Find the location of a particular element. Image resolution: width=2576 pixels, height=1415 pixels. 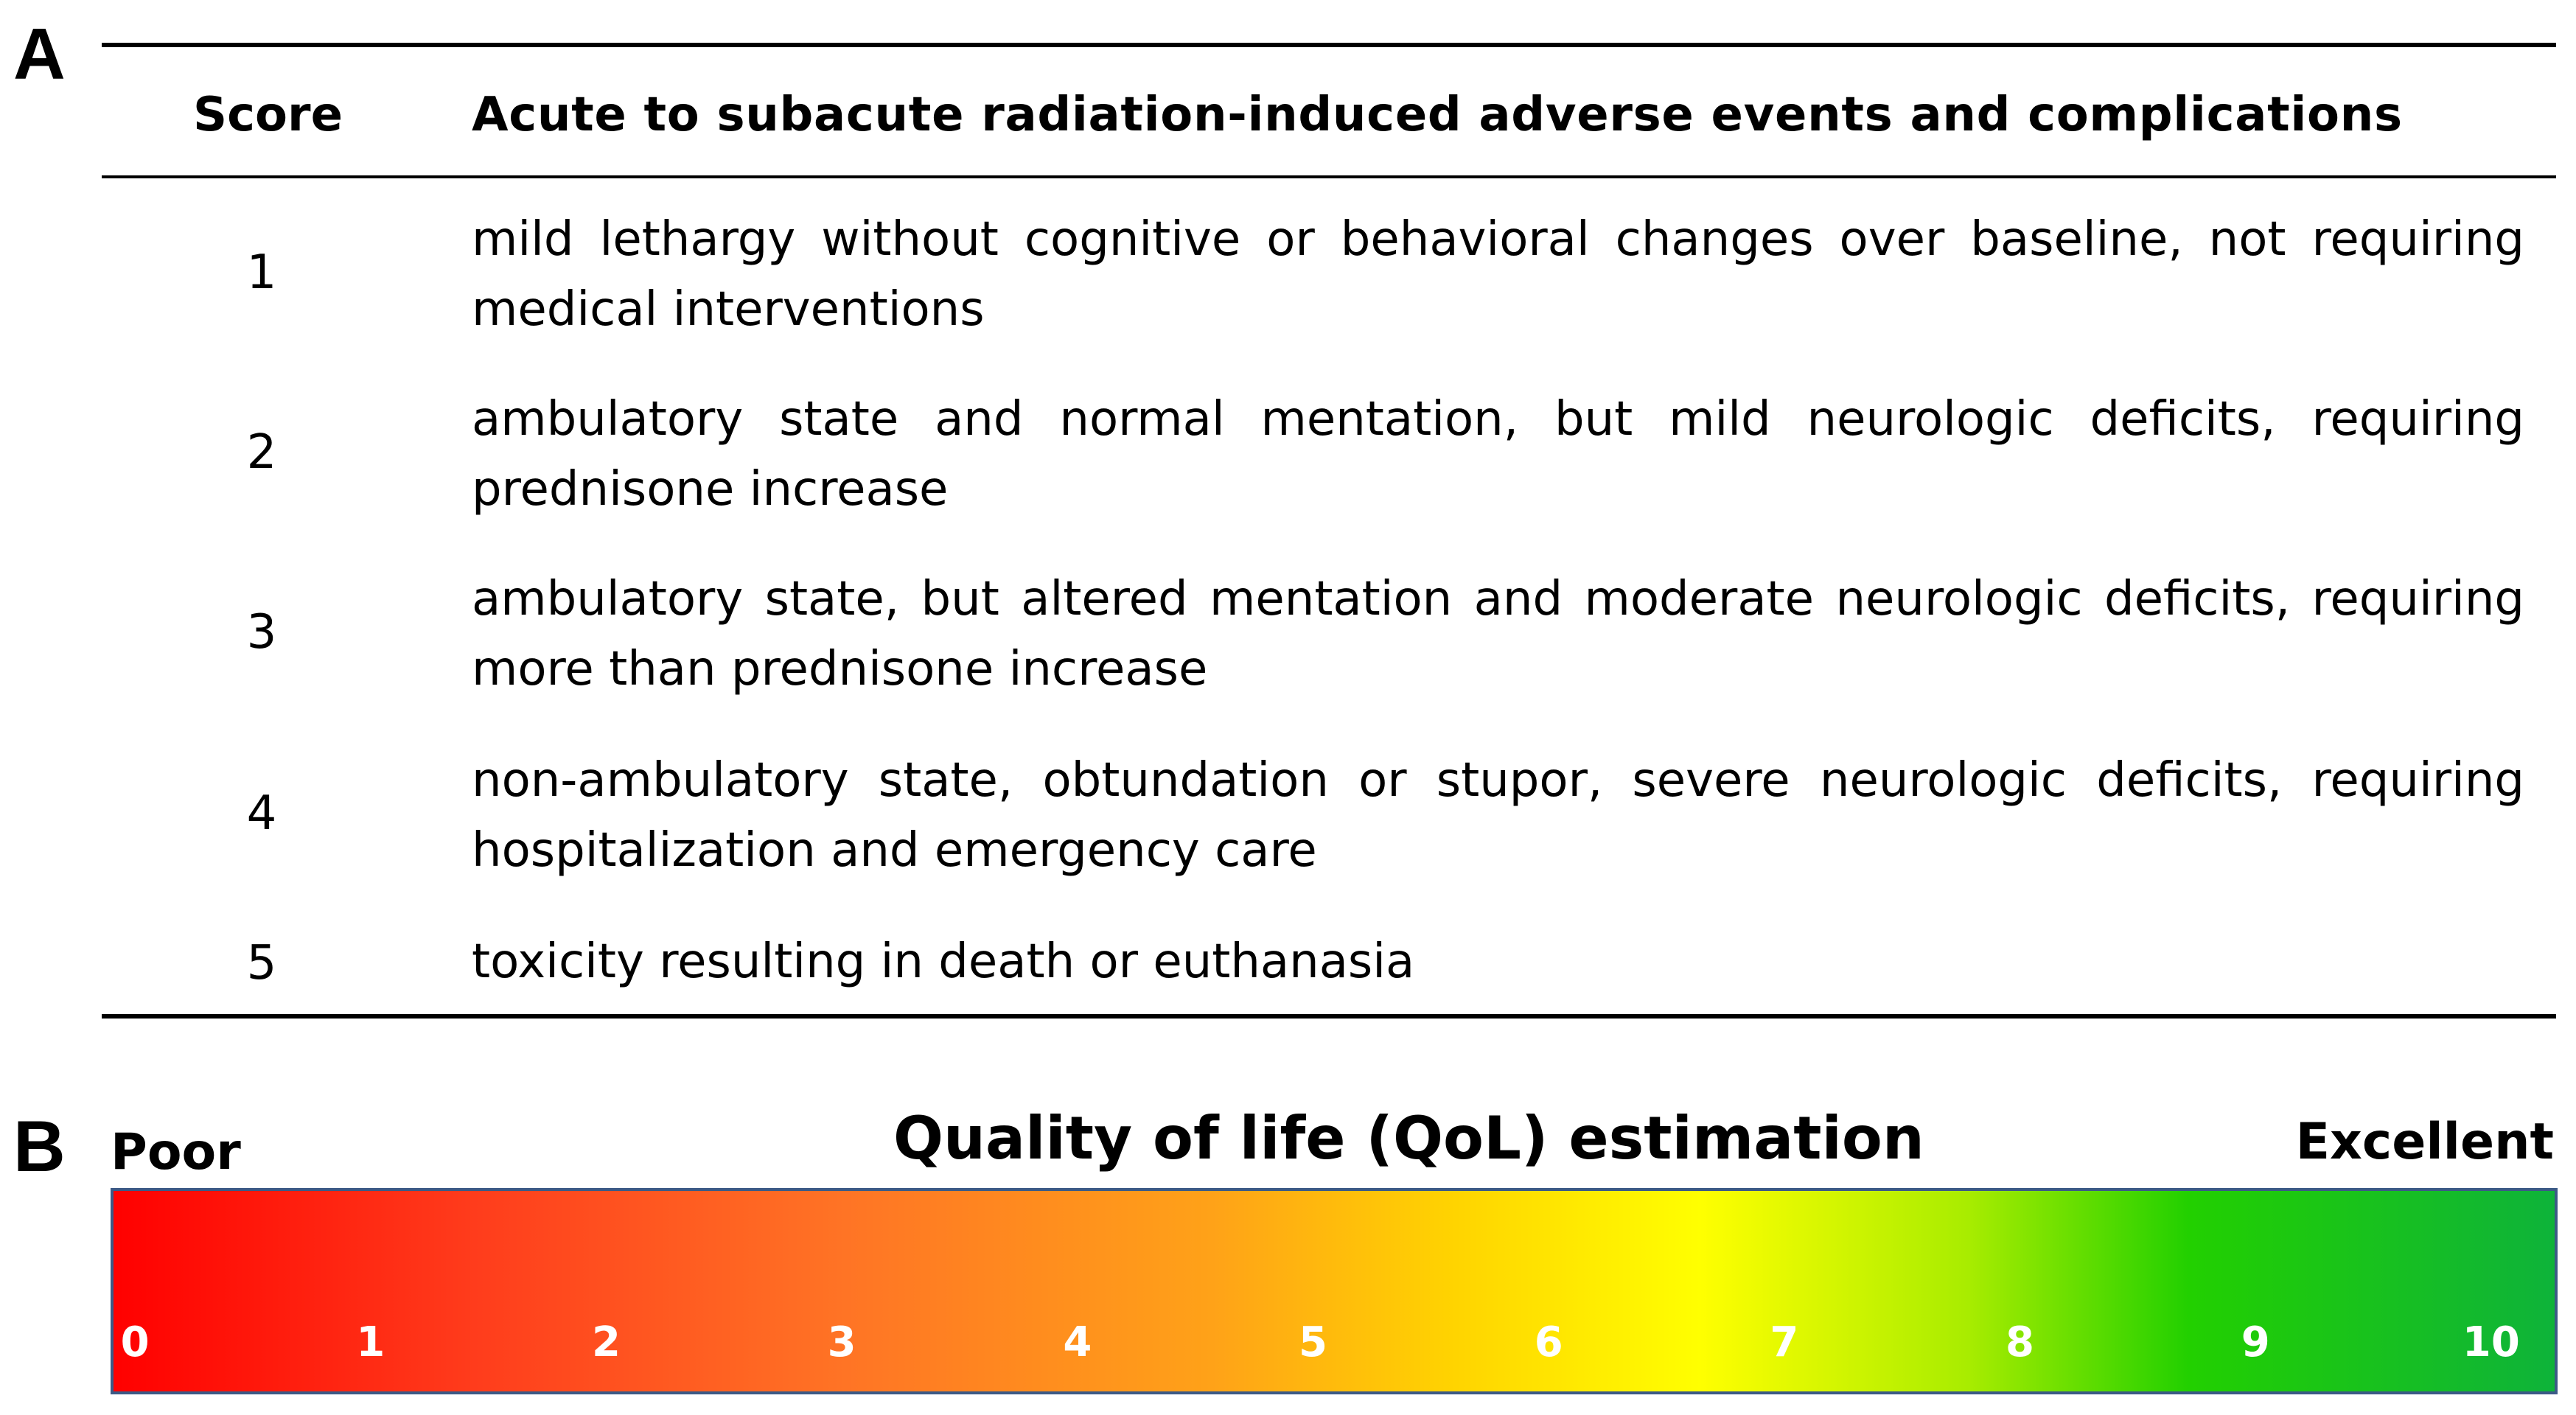

qol-scale-label-3: 3 is located at coordinates (841, 1342).